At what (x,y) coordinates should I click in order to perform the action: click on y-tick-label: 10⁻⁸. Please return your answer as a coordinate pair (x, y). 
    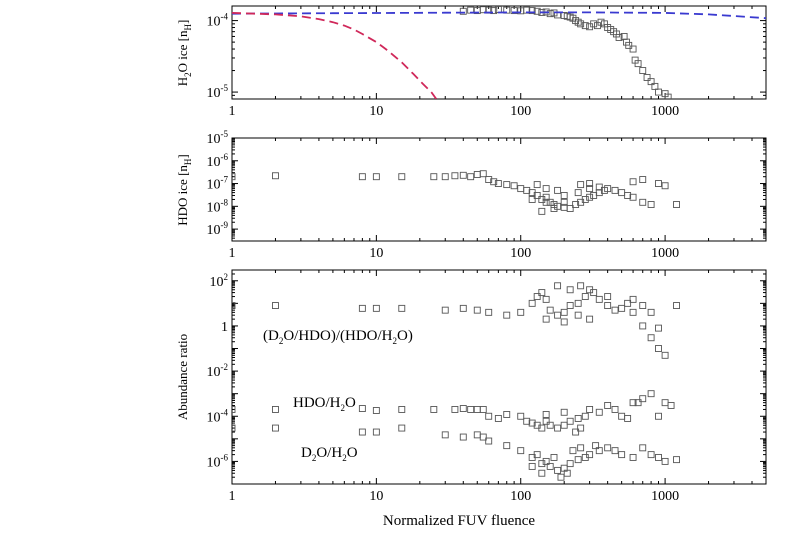
    Looking at the image, I should click on (218, 206).